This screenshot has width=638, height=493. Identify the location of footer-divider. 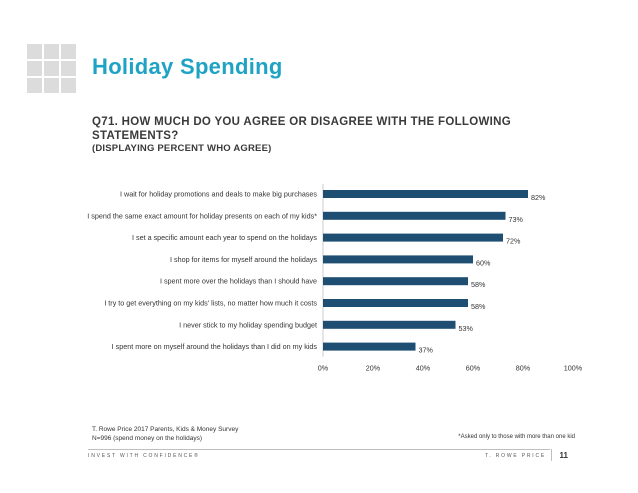
(319, 449).